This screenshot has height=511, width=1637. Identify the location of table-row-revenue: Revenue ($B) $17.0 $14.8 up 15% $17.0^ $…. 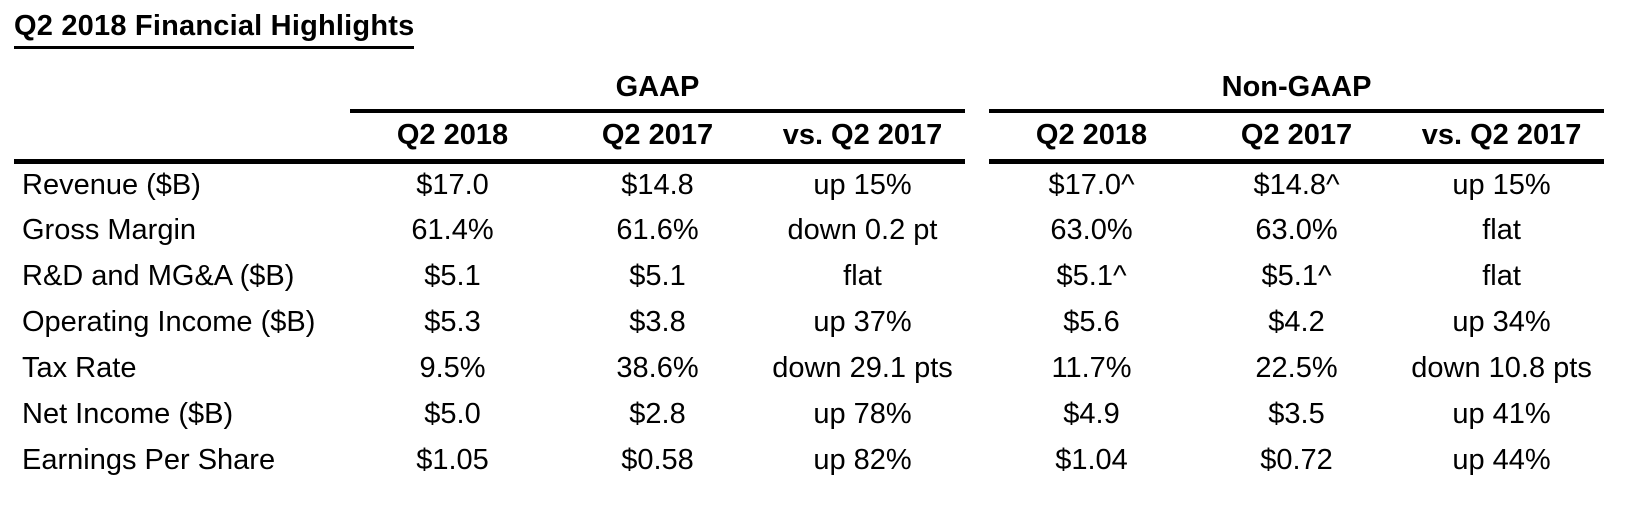
(809, 184).